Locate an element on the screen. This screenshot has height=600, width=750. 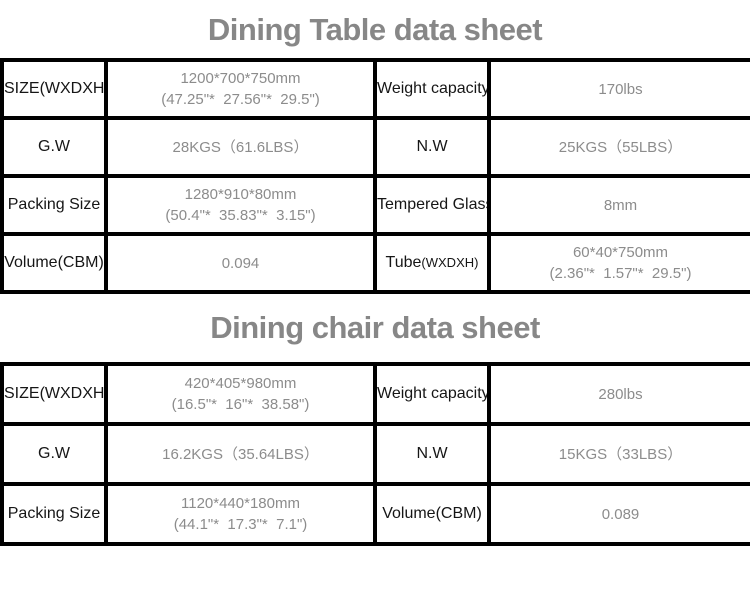
spec-value-cell: 25KGS（55LBS） is located at coordinates (618, 147).